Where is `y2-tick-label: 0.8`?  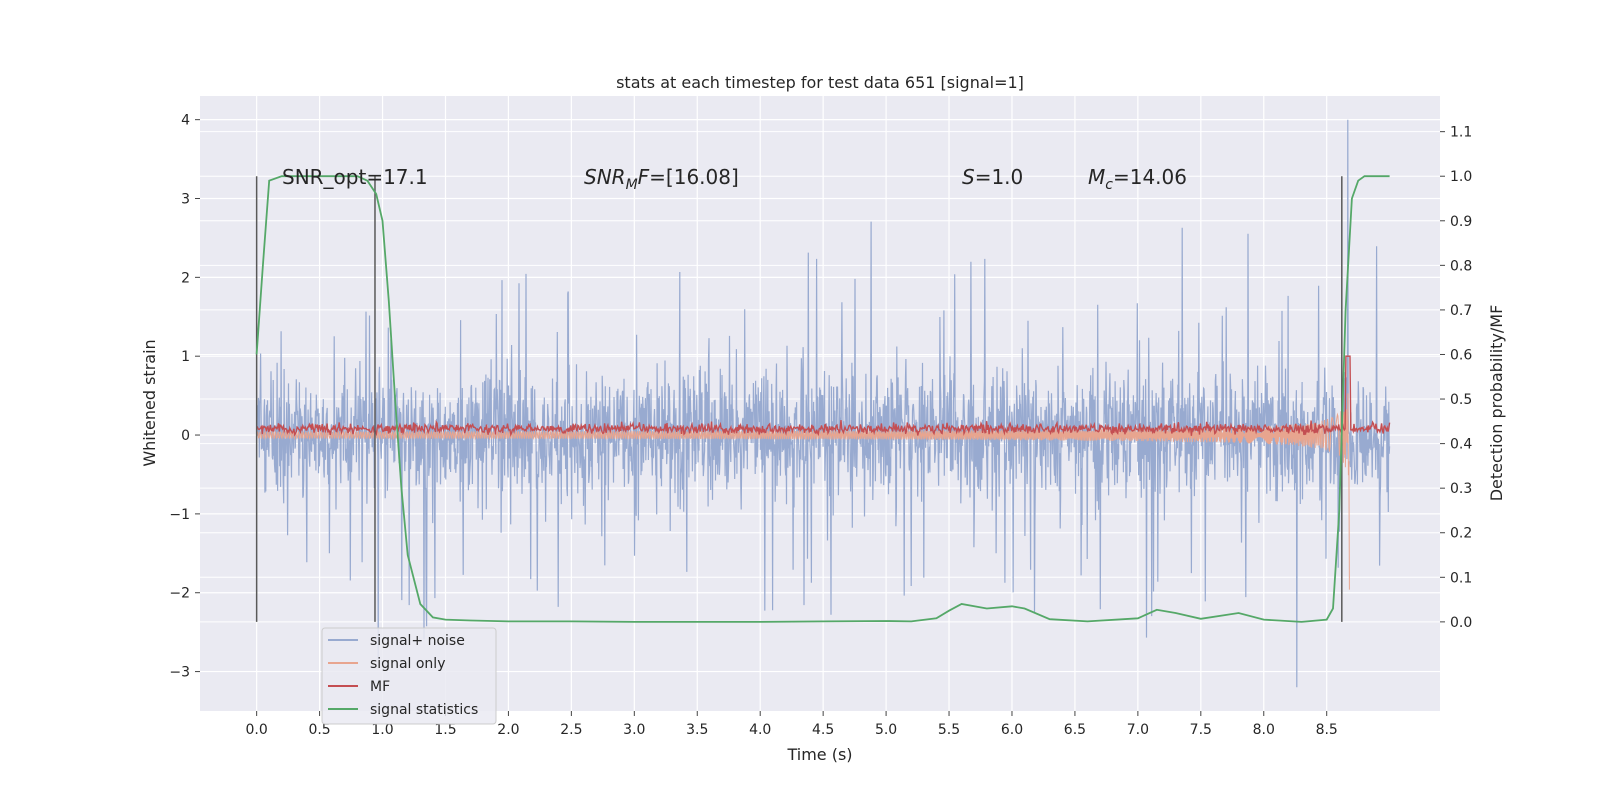
y2-tick-label: 0.8 is located at coordinates (1461, 266).